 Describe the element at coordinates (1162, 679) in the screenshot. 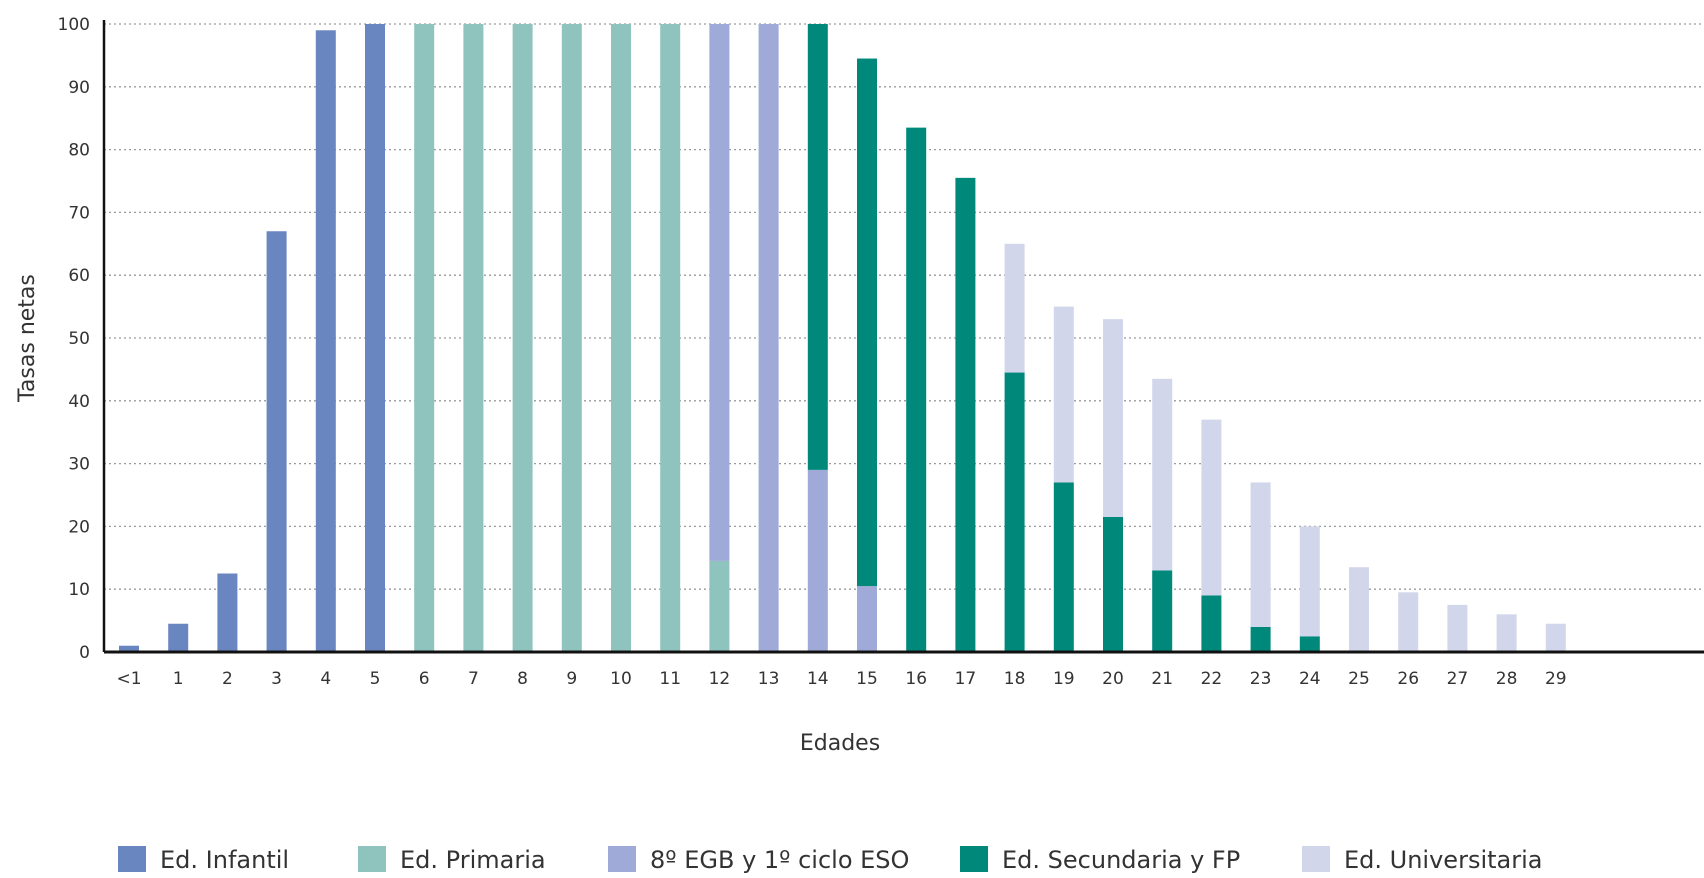

I see `x-tick-label: 21` at that location.